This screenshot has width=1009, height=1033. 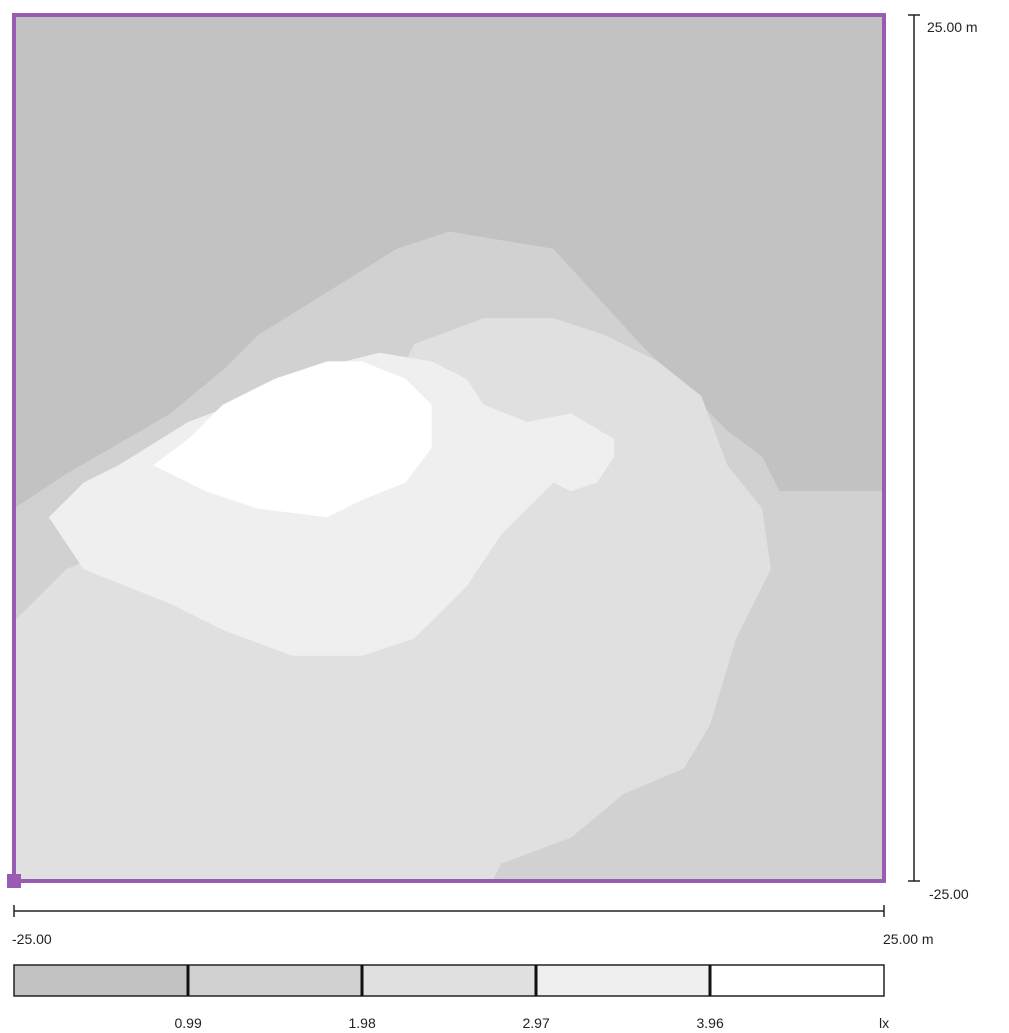 I want to click on legend-threshold-label: 0.99, so click(x=188, y=1023).